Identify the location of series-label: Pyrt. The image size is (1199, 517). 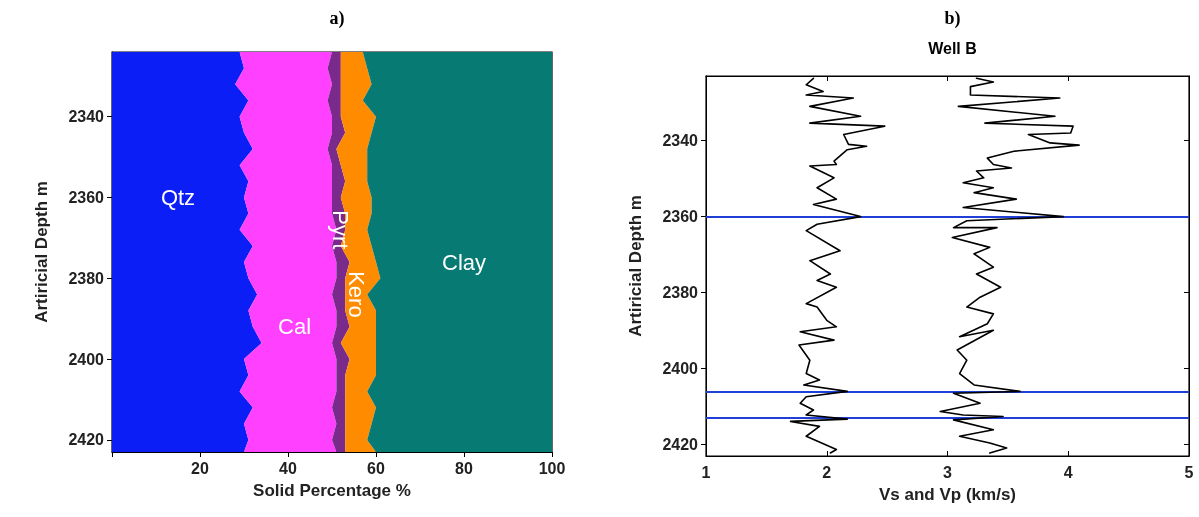
(341, 230).